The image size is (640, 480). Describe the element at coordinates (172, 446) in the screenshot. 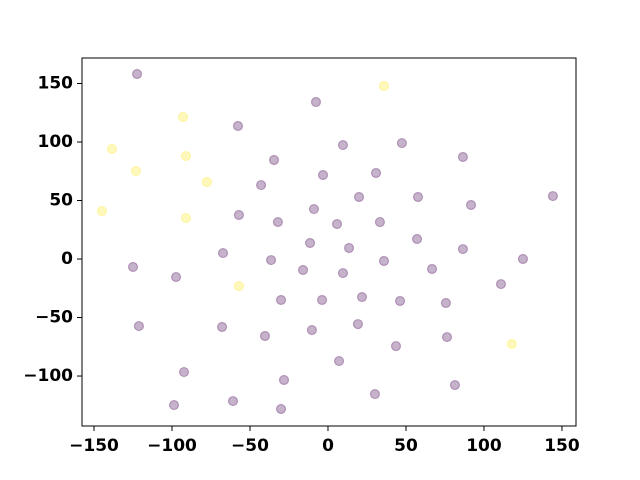

I see `x-tick-label: −100` at that location.